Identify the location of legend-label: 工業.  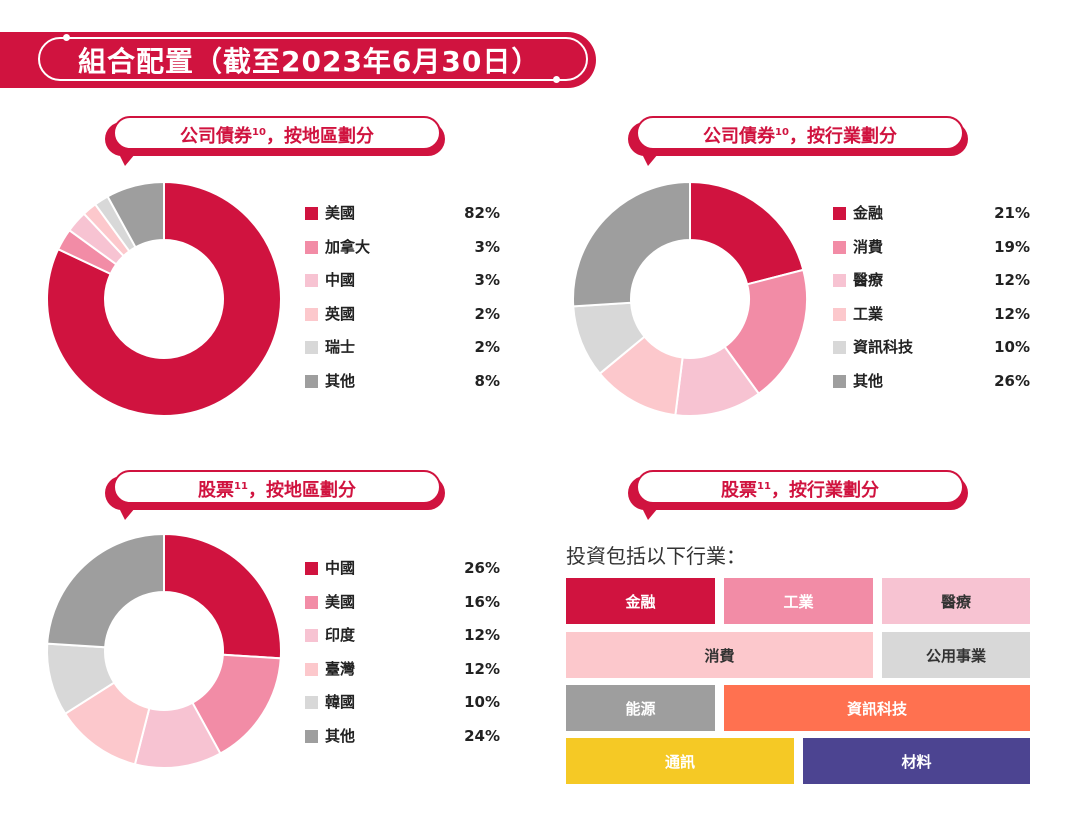
(868, 313).